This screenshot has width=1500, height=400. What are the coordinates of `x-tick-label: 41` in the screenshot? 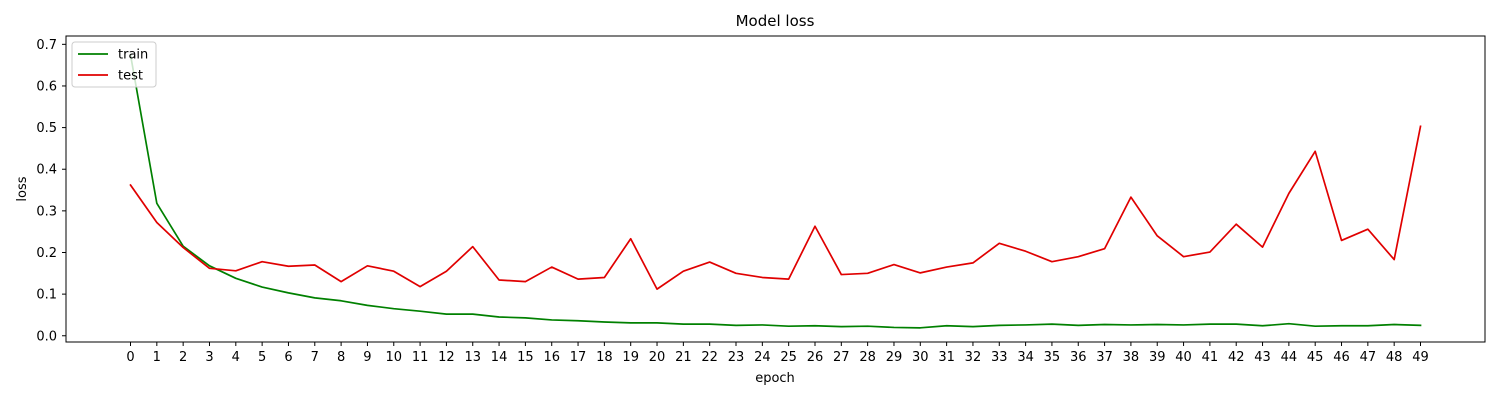 It's located at (1210, 357).